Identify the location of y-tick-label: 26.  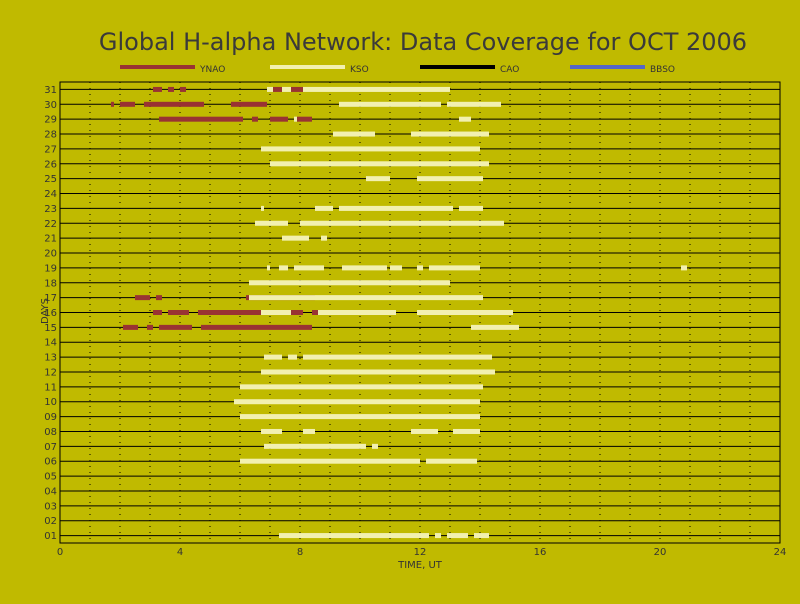
(50, 164).